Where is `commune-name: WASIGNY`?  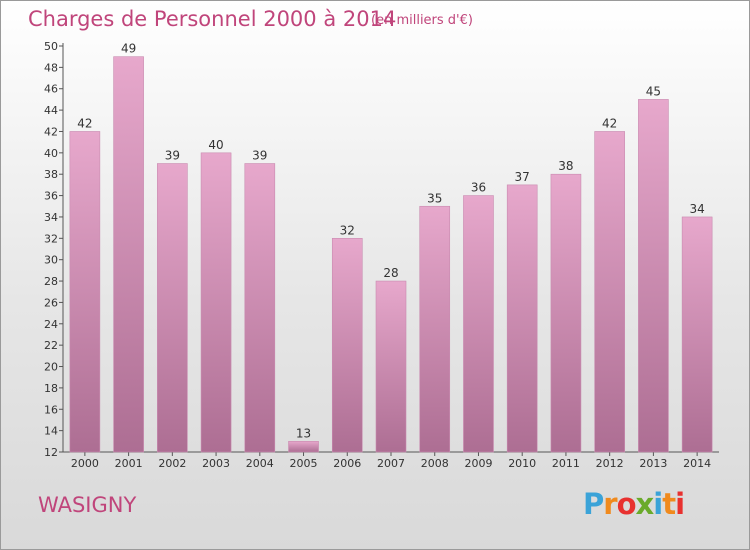 commune-name: WASIGNY is located at coordinates (87, 505).